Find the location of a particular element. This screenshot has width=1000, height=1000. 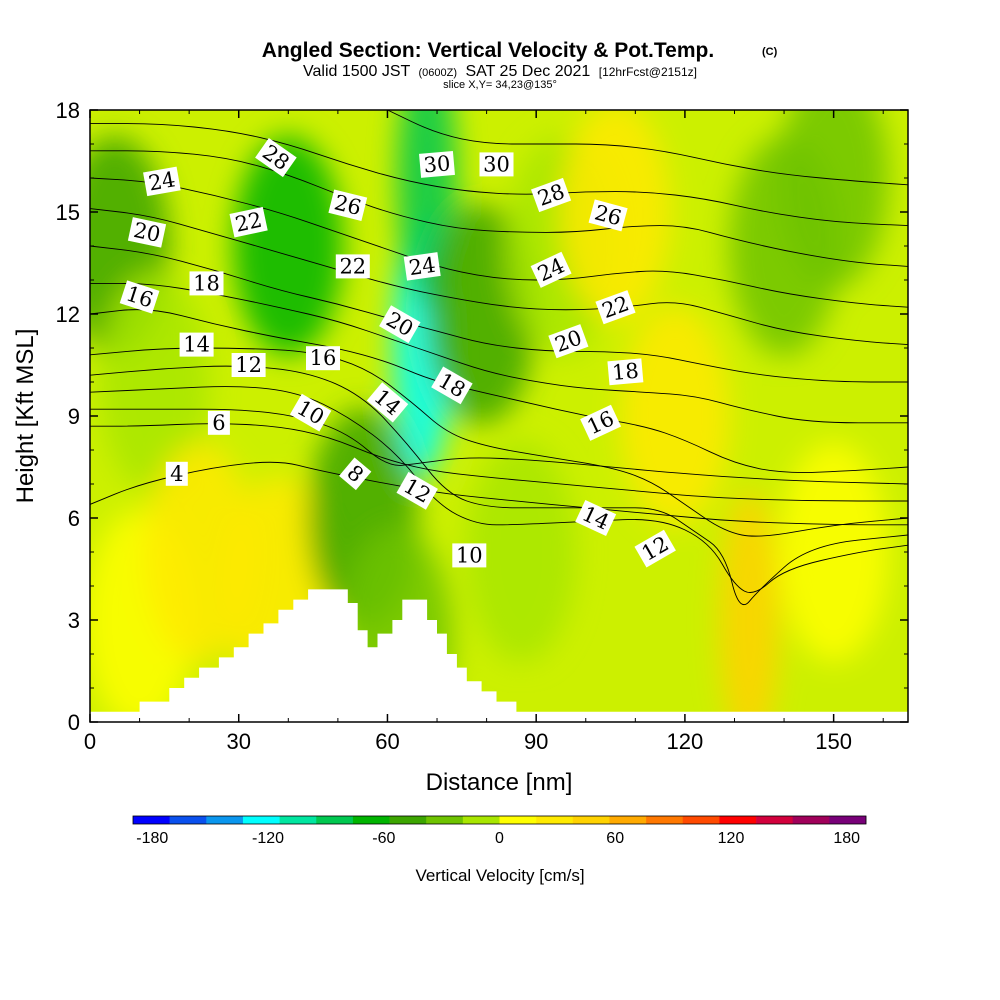

contour-label-7: 4 is located at coordinates (176, 473).